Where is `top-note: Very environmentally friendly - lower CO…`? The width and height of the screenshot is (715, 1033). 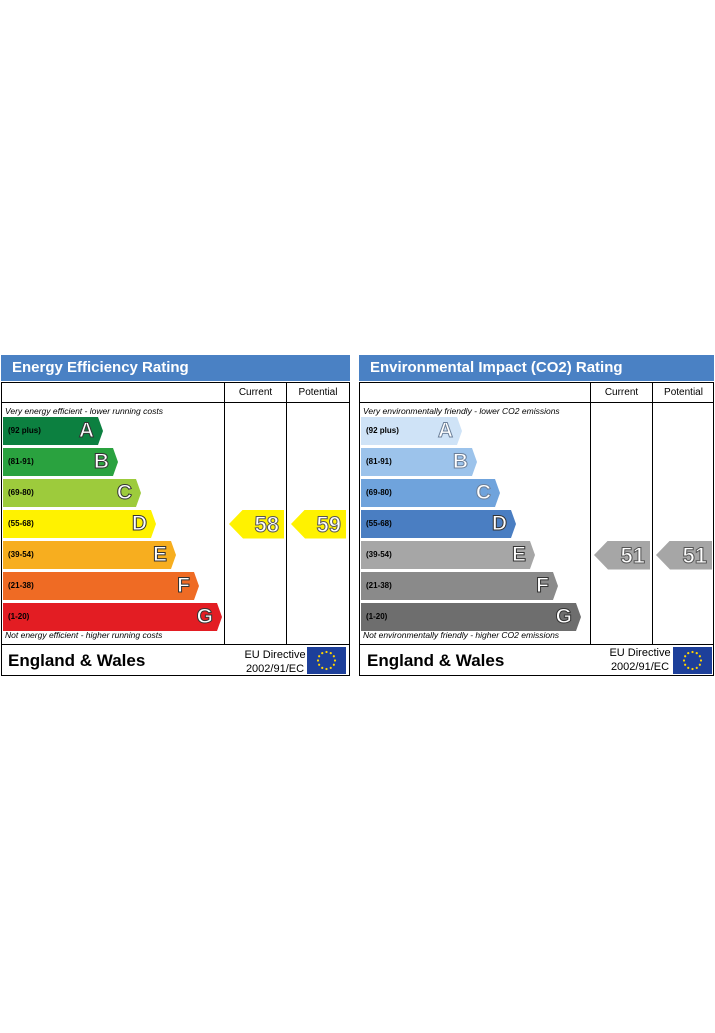 top-note: Very environmentally friendly - lower CO… is located at coordinates (461, 411).